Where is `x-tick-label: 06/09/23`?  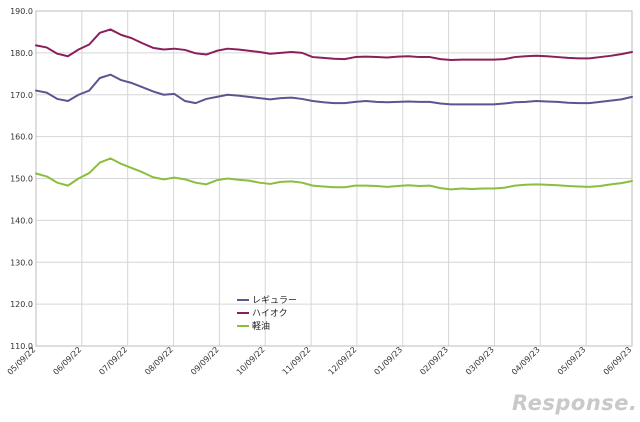 x-tick-label: 06/09/23 is located at coordinates (618, 361).